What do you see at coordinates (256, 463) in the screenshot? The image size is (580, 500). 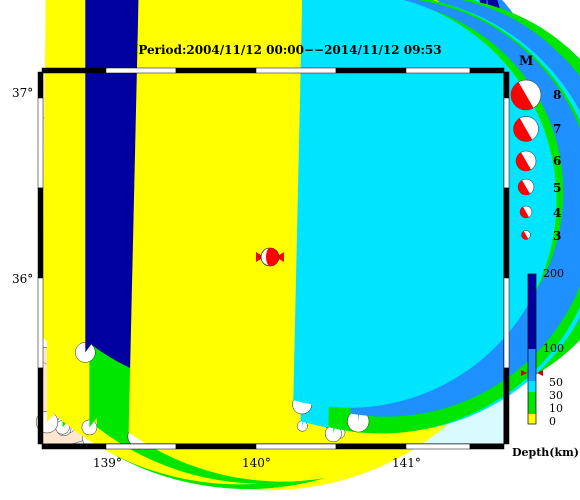 I see `lon-label-140: 140°` at bounding box center [256, 463].